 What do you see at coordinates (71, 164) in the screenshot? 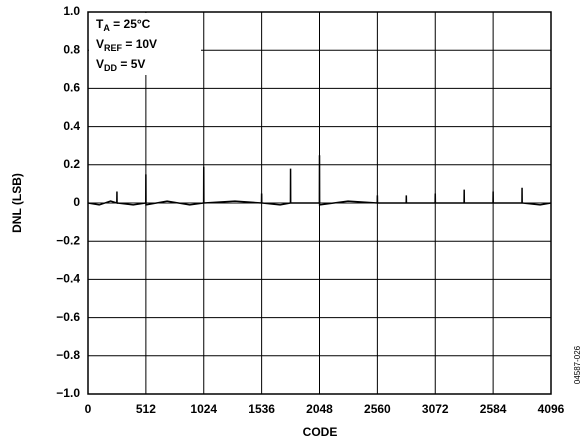
I see `y-tick-label: 0.2` at bounding box center [71, 164].